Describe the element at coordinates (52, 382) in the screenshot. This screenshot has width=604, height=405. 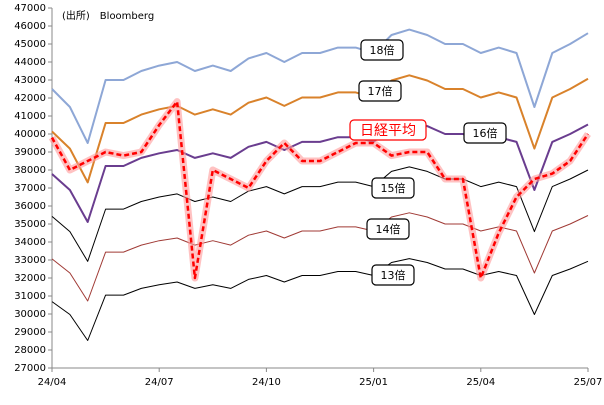
I see `x-tick-label: 24/04` at that location.